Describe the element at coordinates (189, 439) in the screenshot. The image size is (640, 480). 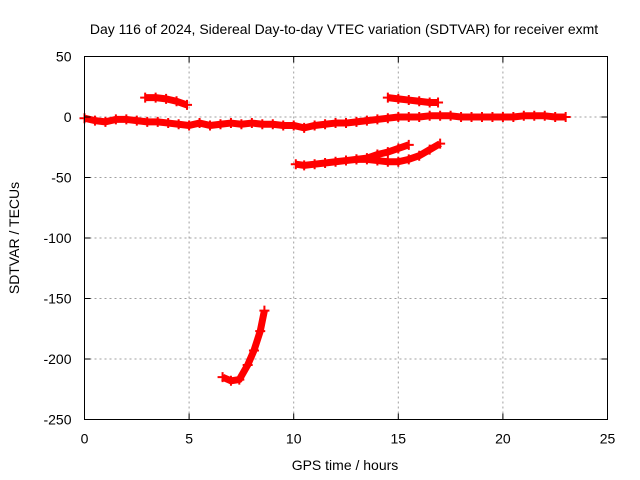
I see `x-tick-label: 5` at that location.